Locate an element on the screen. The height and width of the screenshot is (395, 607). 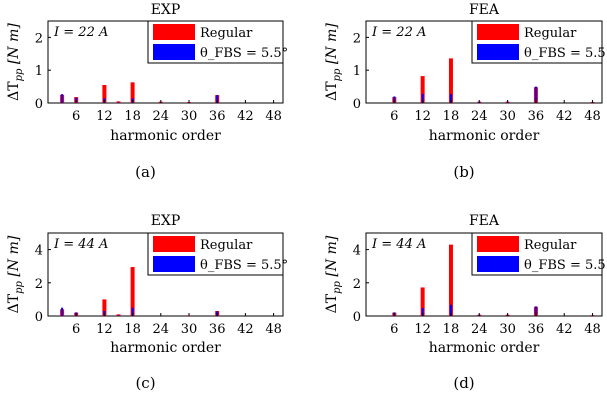
subfigure-caption: (a) is located at coordinates (145, 172).